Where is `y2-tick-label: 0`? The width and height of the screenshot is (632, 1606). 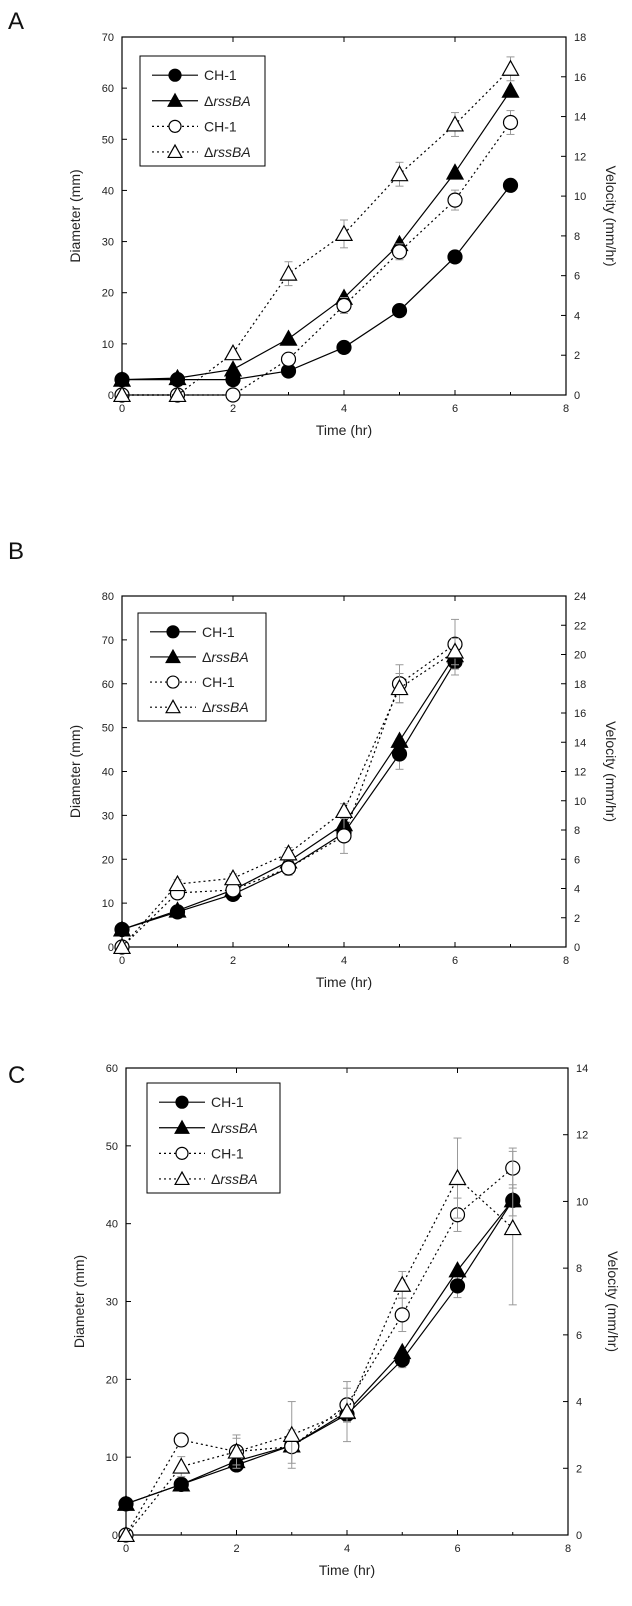 y2-tick-label: 0 is located at coordinates (577, 396).